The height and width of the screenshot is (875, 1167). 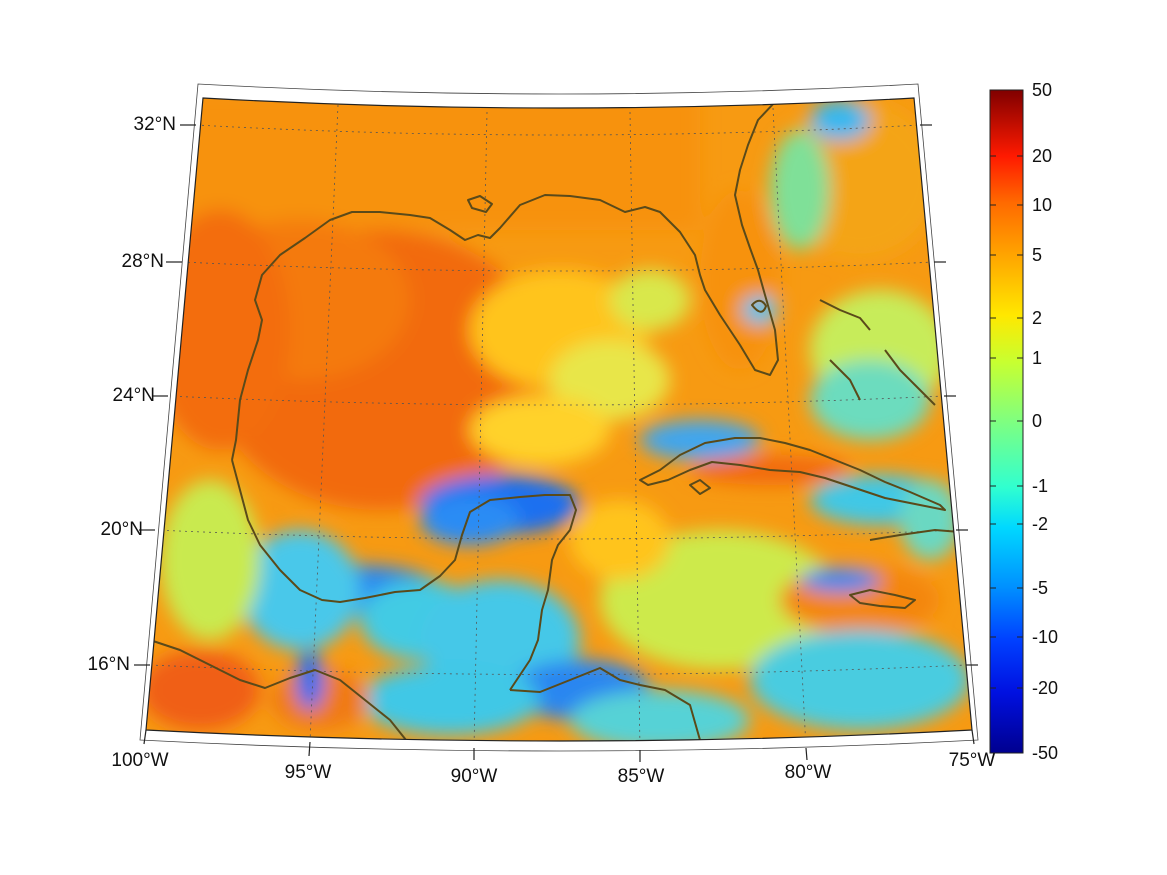 I want to click on lat-label-32: 32°N, so click(x=155, y=124).